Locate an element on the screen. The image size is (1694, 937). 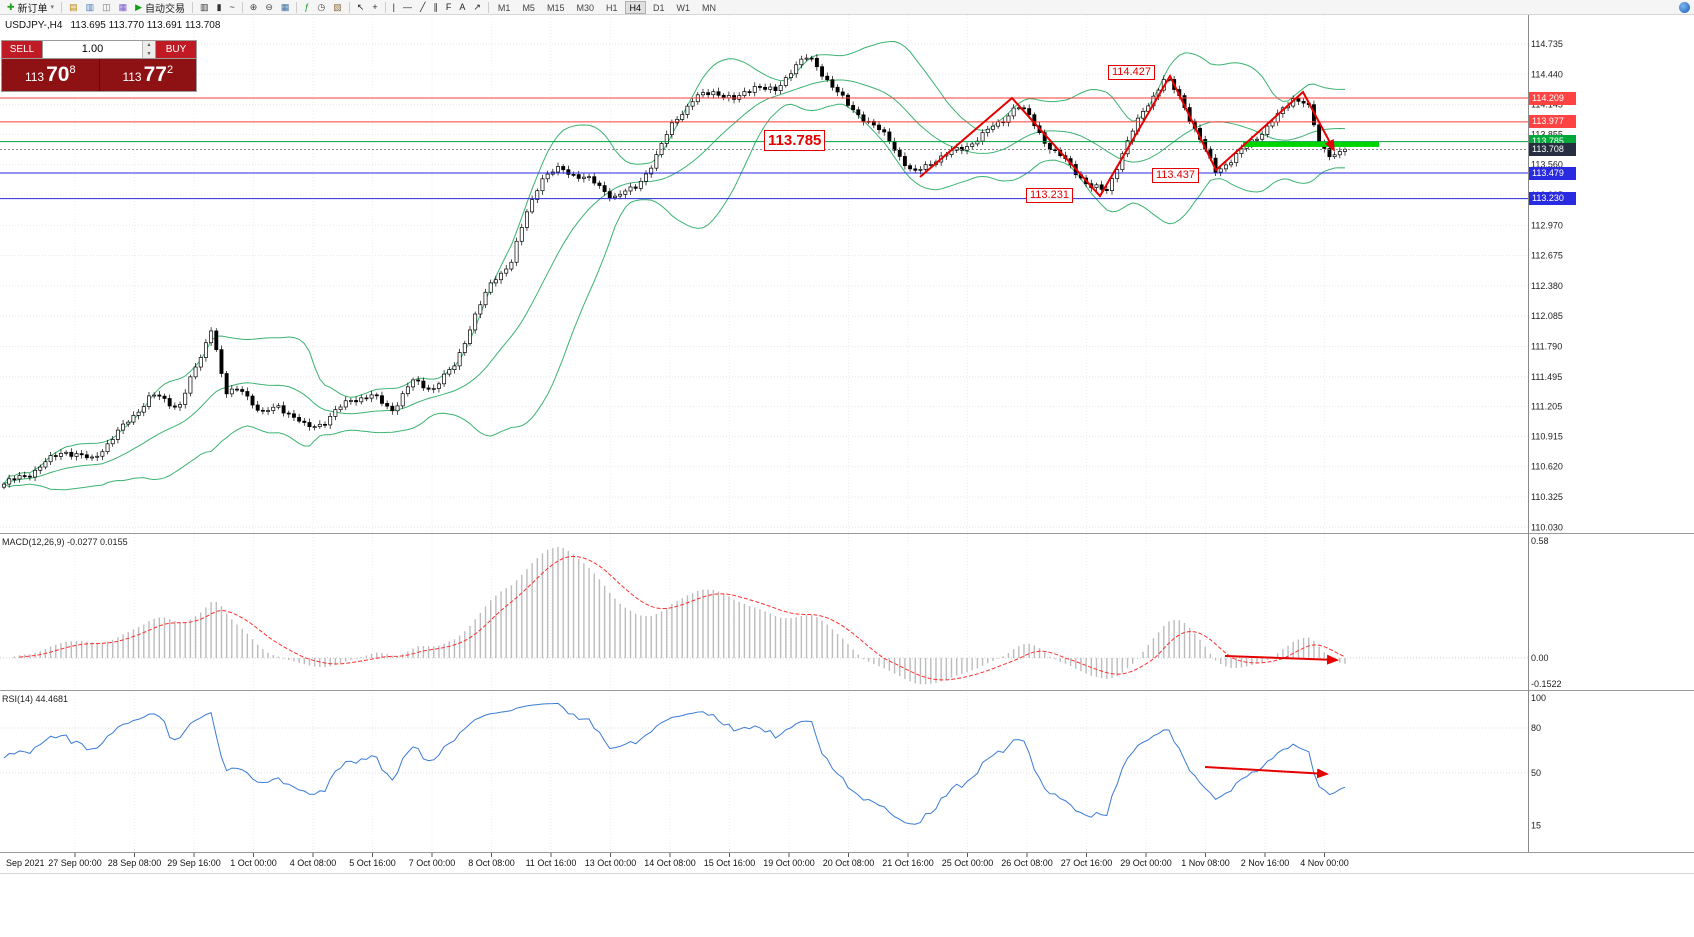
sell-price-big: 70 is located at coordinates (58, 74).